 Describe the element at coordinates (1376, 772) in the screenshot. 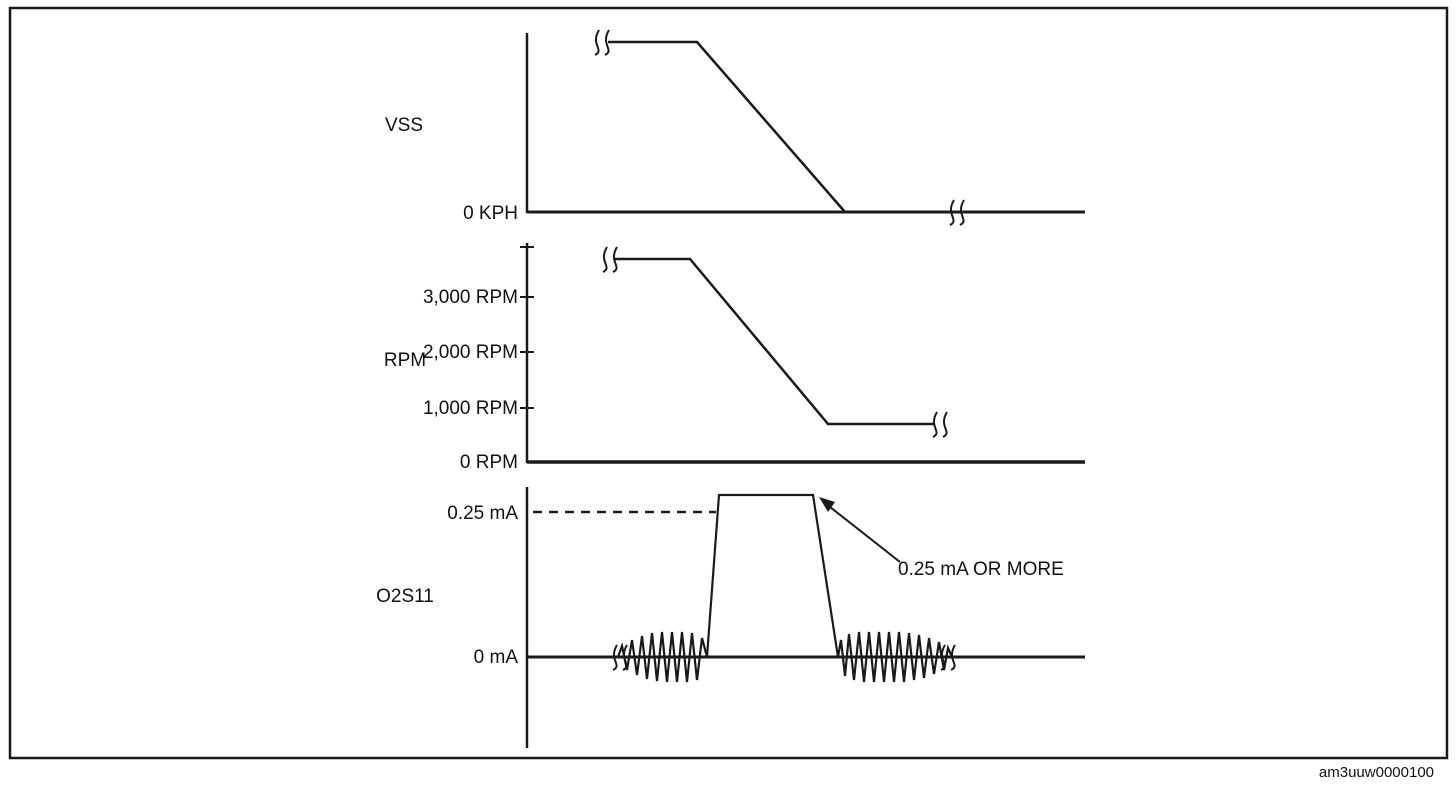

I see `figure-code: am3uuw0000100` at that location.